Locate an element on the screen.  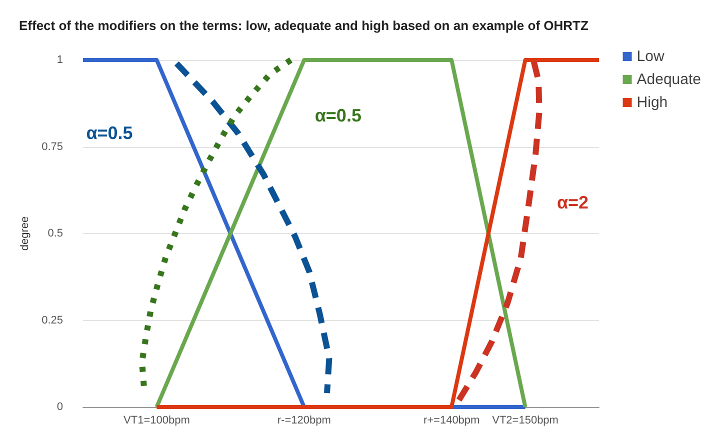
legend-label: Low is located at coordinates (650, 56).